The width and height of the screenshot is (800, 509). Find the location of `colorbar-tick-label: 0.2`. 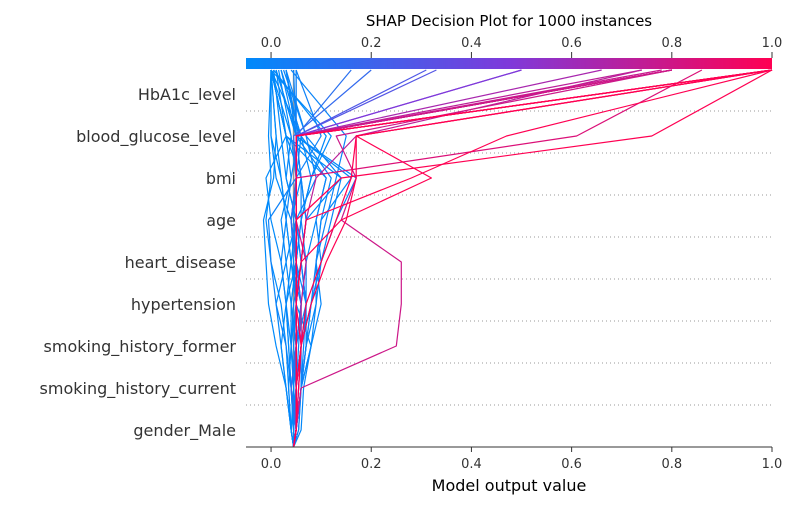

colorbar-tick-label: 0.2 is located at coordinates (371, 43).